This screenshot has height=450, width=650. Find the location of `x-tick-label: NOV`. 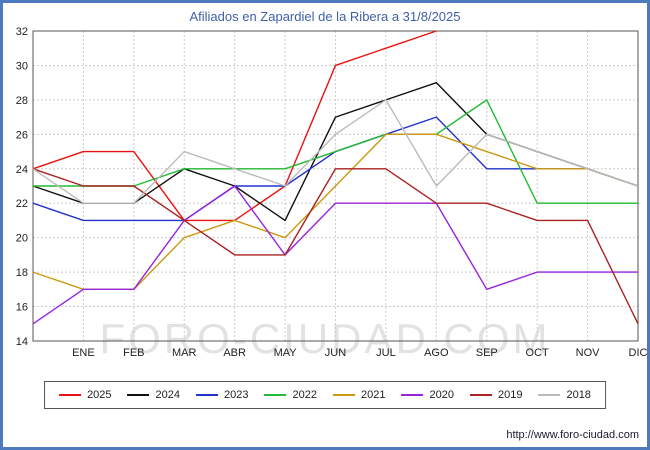

x-tick-label: NOV is located at coordinates (588, 353).